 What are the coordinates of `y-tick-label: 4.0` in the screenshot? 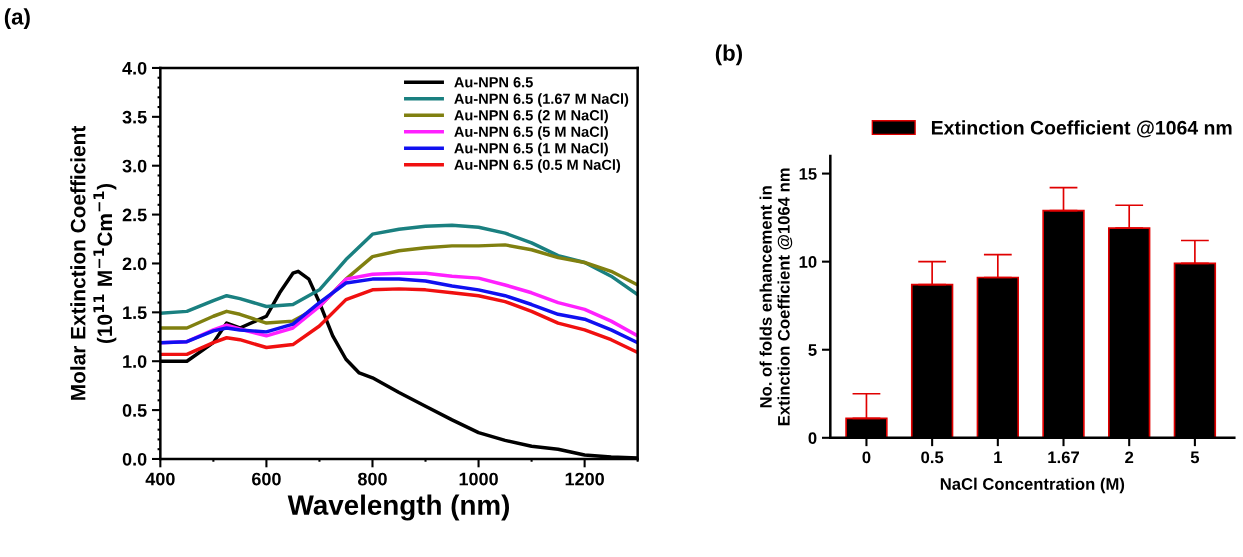 It's located at (134, 68).